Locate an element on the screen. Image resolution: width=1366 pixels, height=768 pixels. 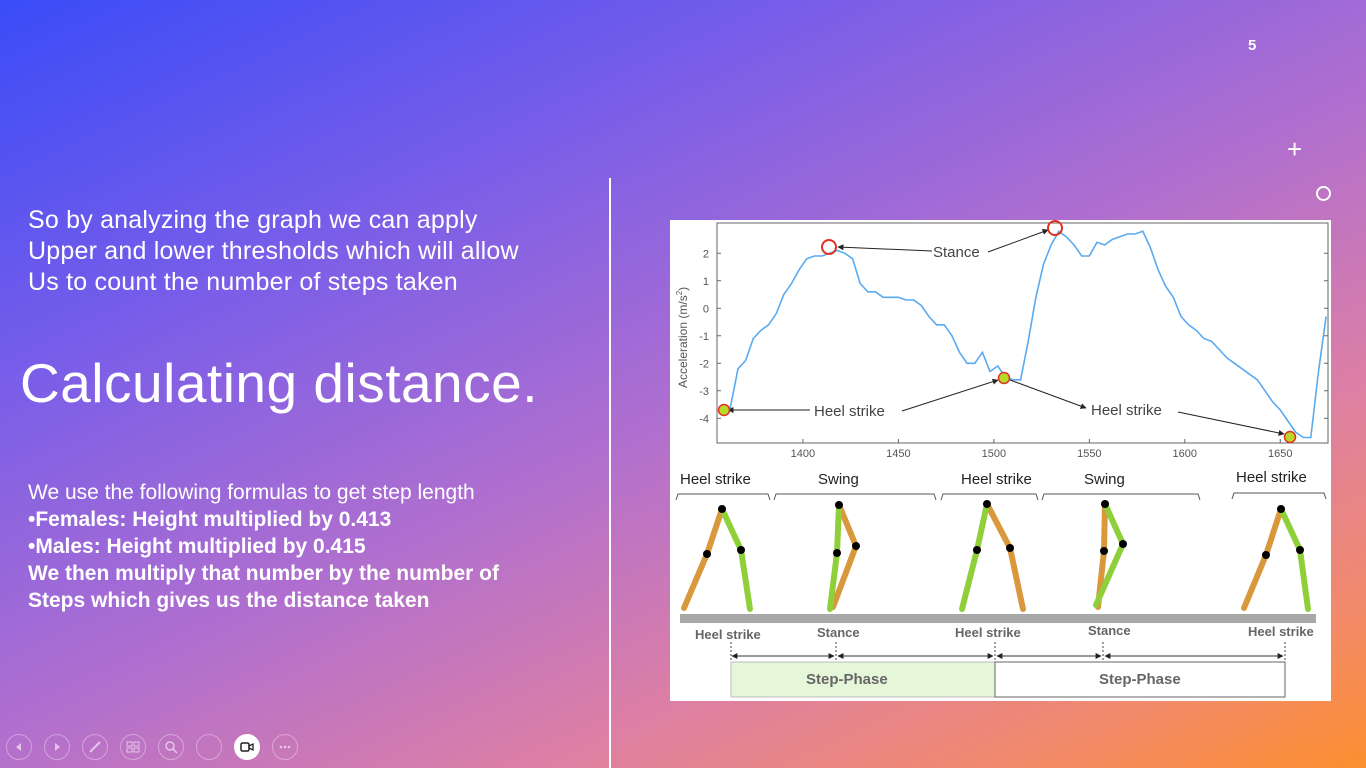
previous-button is located at coordinates (19, 747).